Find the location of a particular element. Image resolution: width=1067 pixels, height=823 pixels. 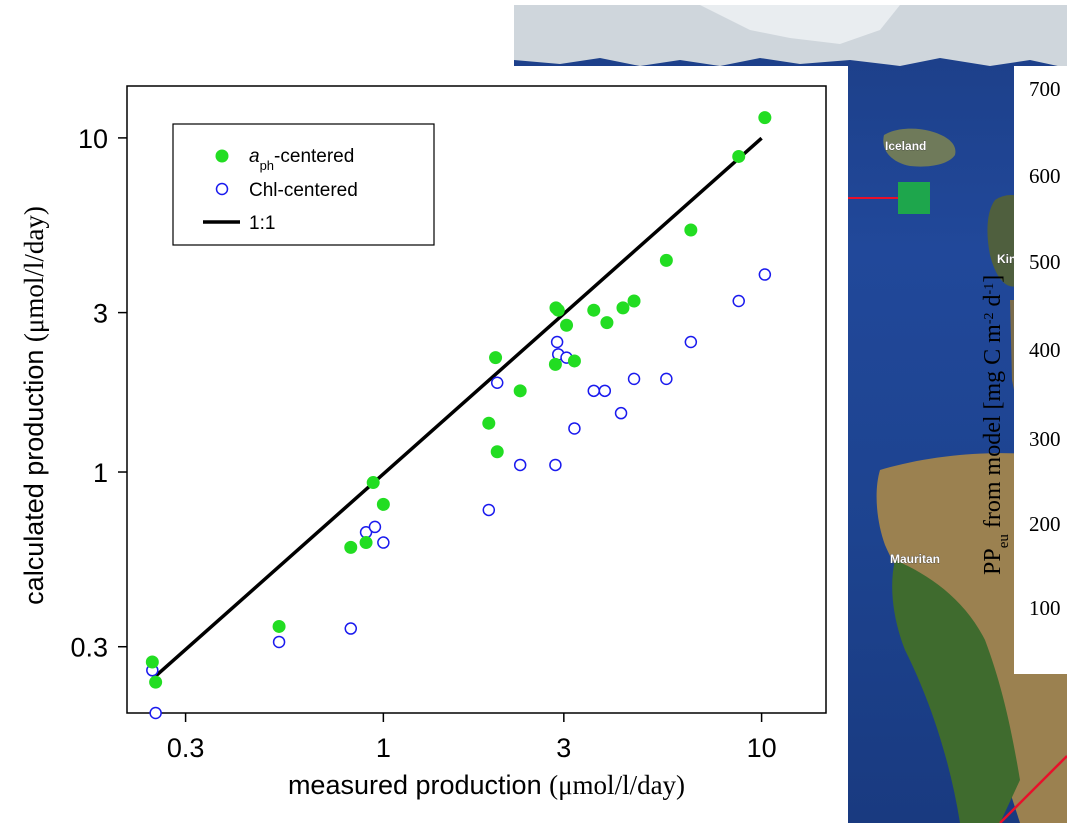

y-tick-label: 0.3 is located at coordinates (89, 648).